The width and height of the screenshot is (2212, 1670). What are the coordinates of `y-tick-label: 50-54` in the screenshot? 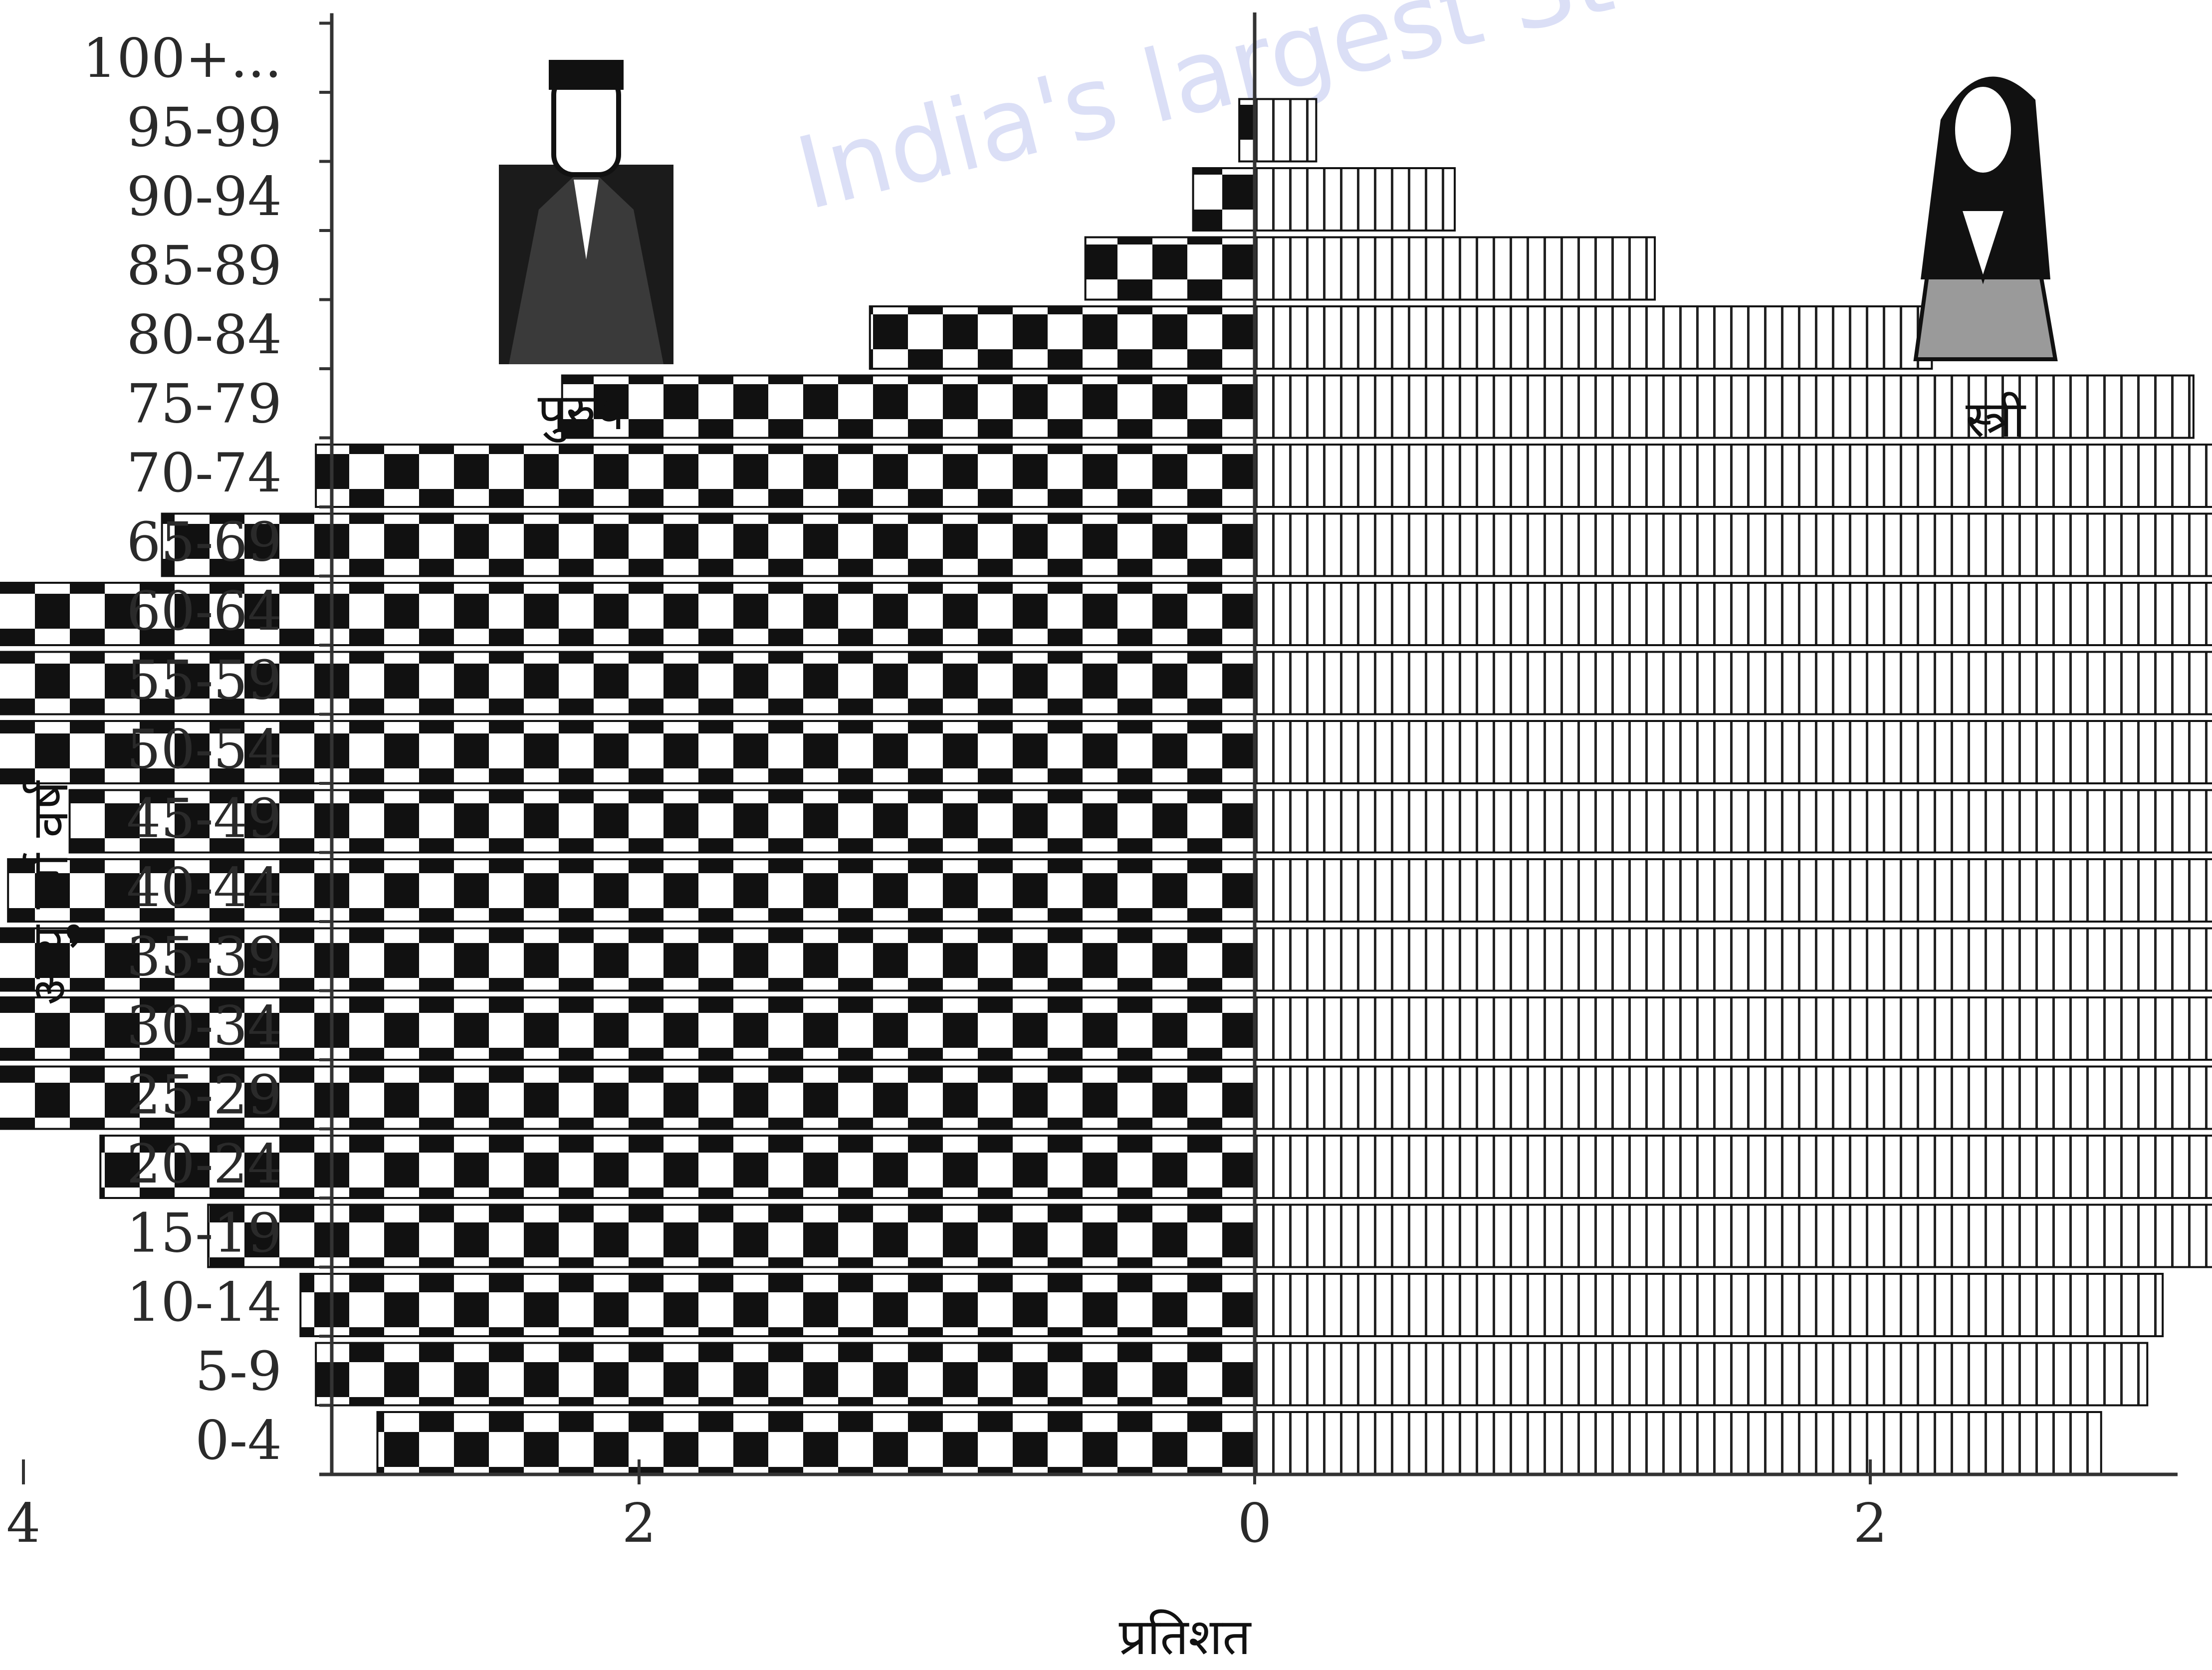 It's located at (204, 750).